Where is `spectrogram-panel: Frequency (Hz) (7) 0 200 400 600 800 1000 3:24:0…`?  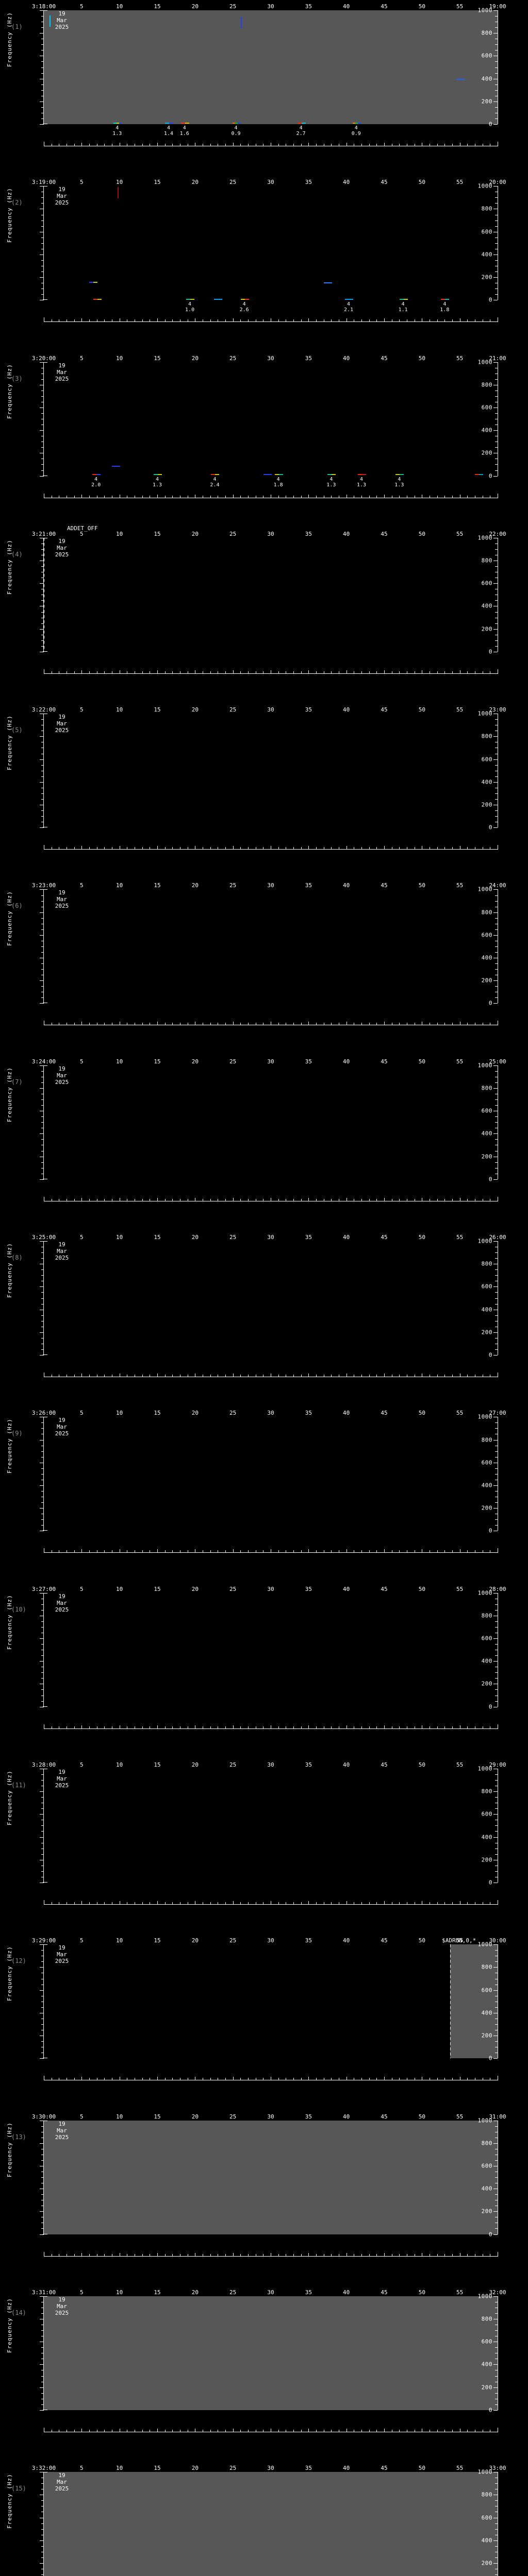
spectrogram-panel: Frequency (Hz) (7) 0 200 400 600 800 1000 3:24:0… is located at coordinates (264, 1143).